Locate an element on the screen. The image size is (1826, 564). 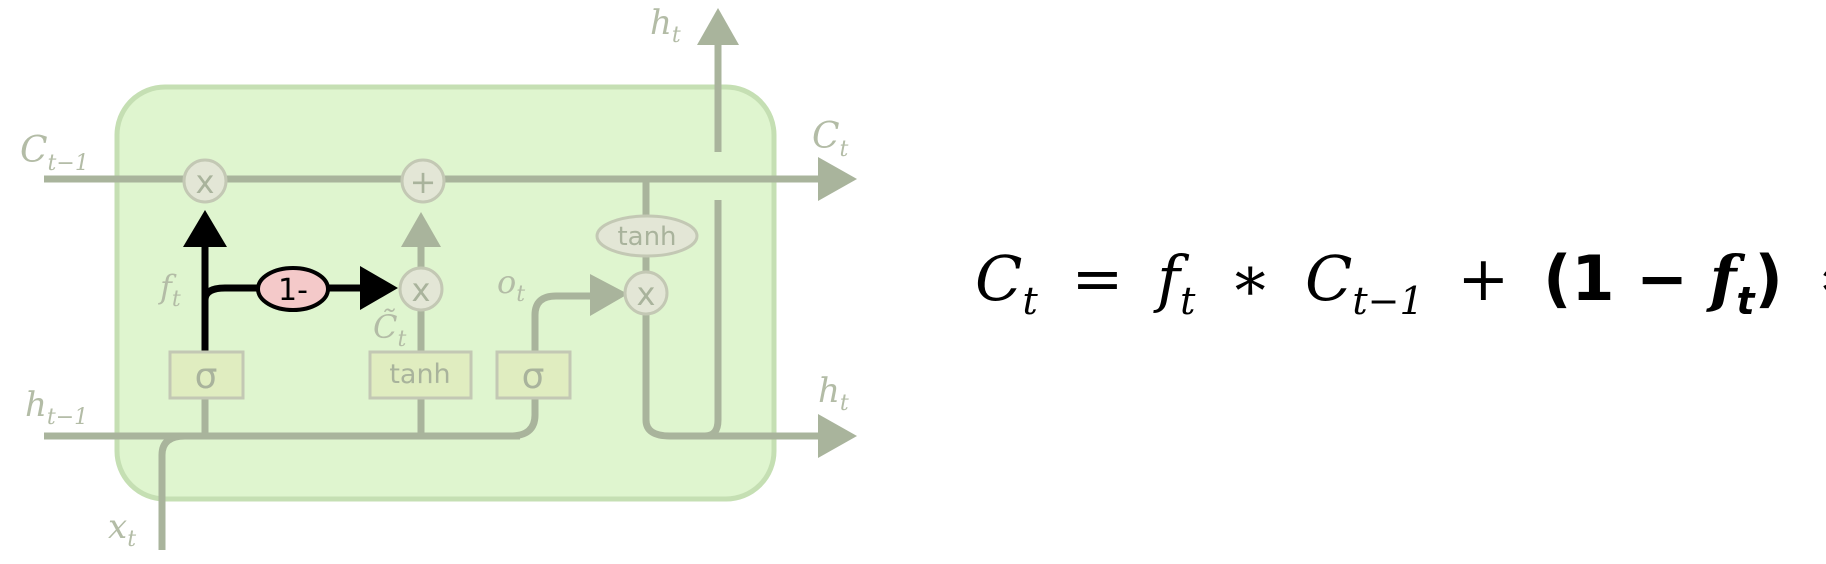
one-minus-arrowhead is located at coordinates (379, 288).